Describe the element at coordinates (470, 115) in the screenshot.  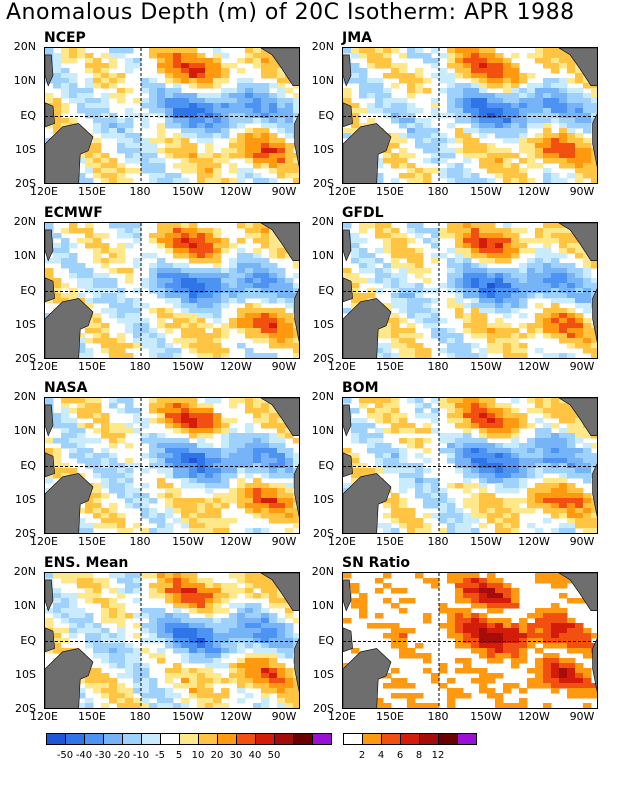
I see `map-area` at that location.